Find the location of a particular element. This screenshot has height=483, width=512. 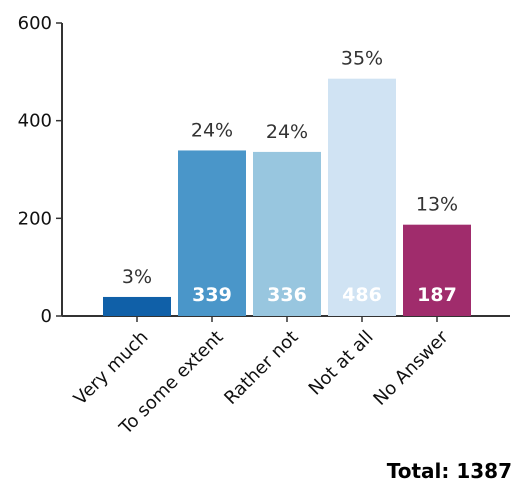

count-label: 336 is located at coordinates (287, 295).